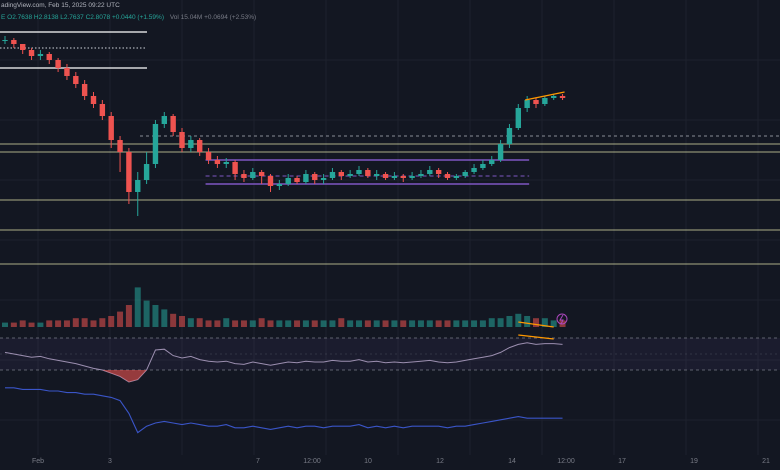 Image resolution: width=780 pixels, height=470 pixels. Describe the element at coordinates (312, 461) in the screenshot. I see `x-tick-3: 12:00` at that location.